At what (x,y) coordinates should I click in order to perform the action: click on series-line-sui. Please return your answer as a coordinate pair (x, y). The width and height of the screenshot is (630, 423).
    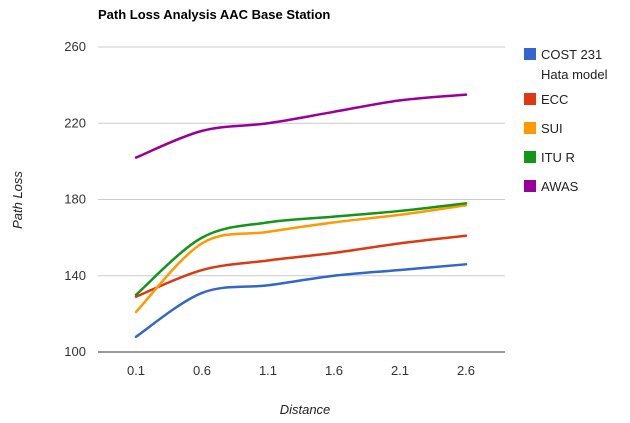
    Looking at the image, I should click on (301, 258).